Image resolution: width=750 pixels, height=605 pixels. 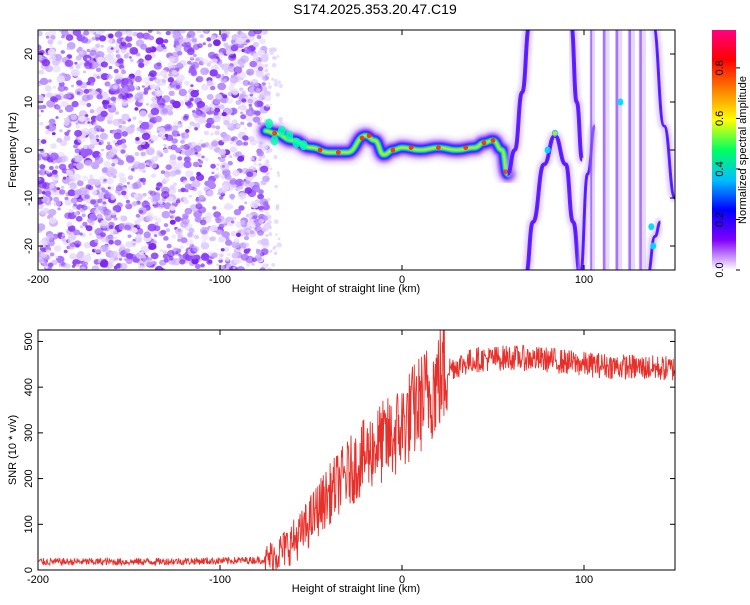 I want to click on x-tick-label: 0, so click(x=402, y=580).